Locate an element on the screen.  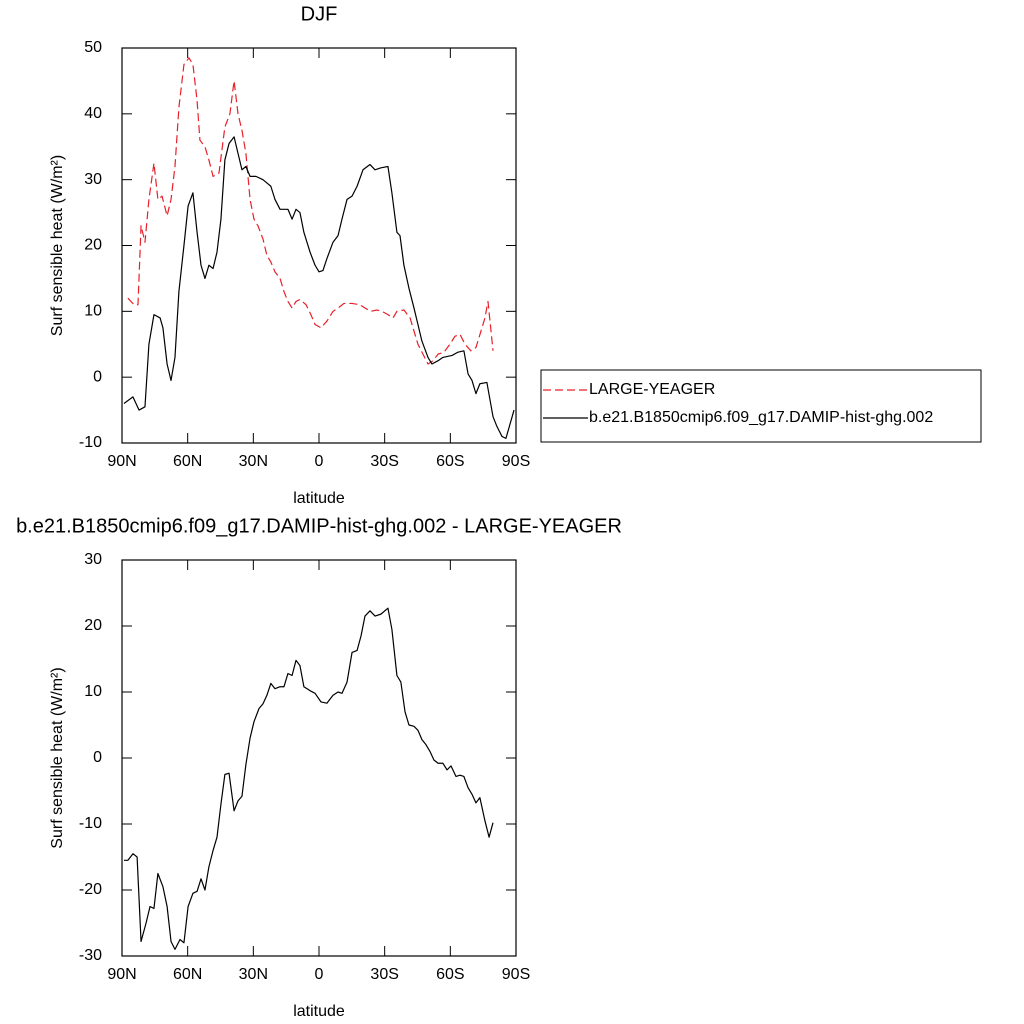
legend-label: LARGE-YEAGER is located at coordinates (652, 389).